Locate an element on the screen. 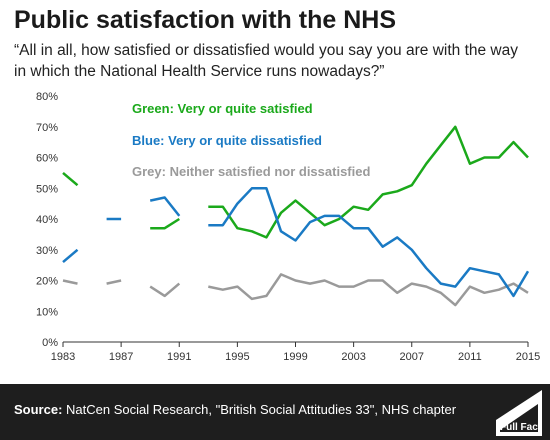 This screenshot has height=440, width=550. series-grey is located at coordinates (295, 290).